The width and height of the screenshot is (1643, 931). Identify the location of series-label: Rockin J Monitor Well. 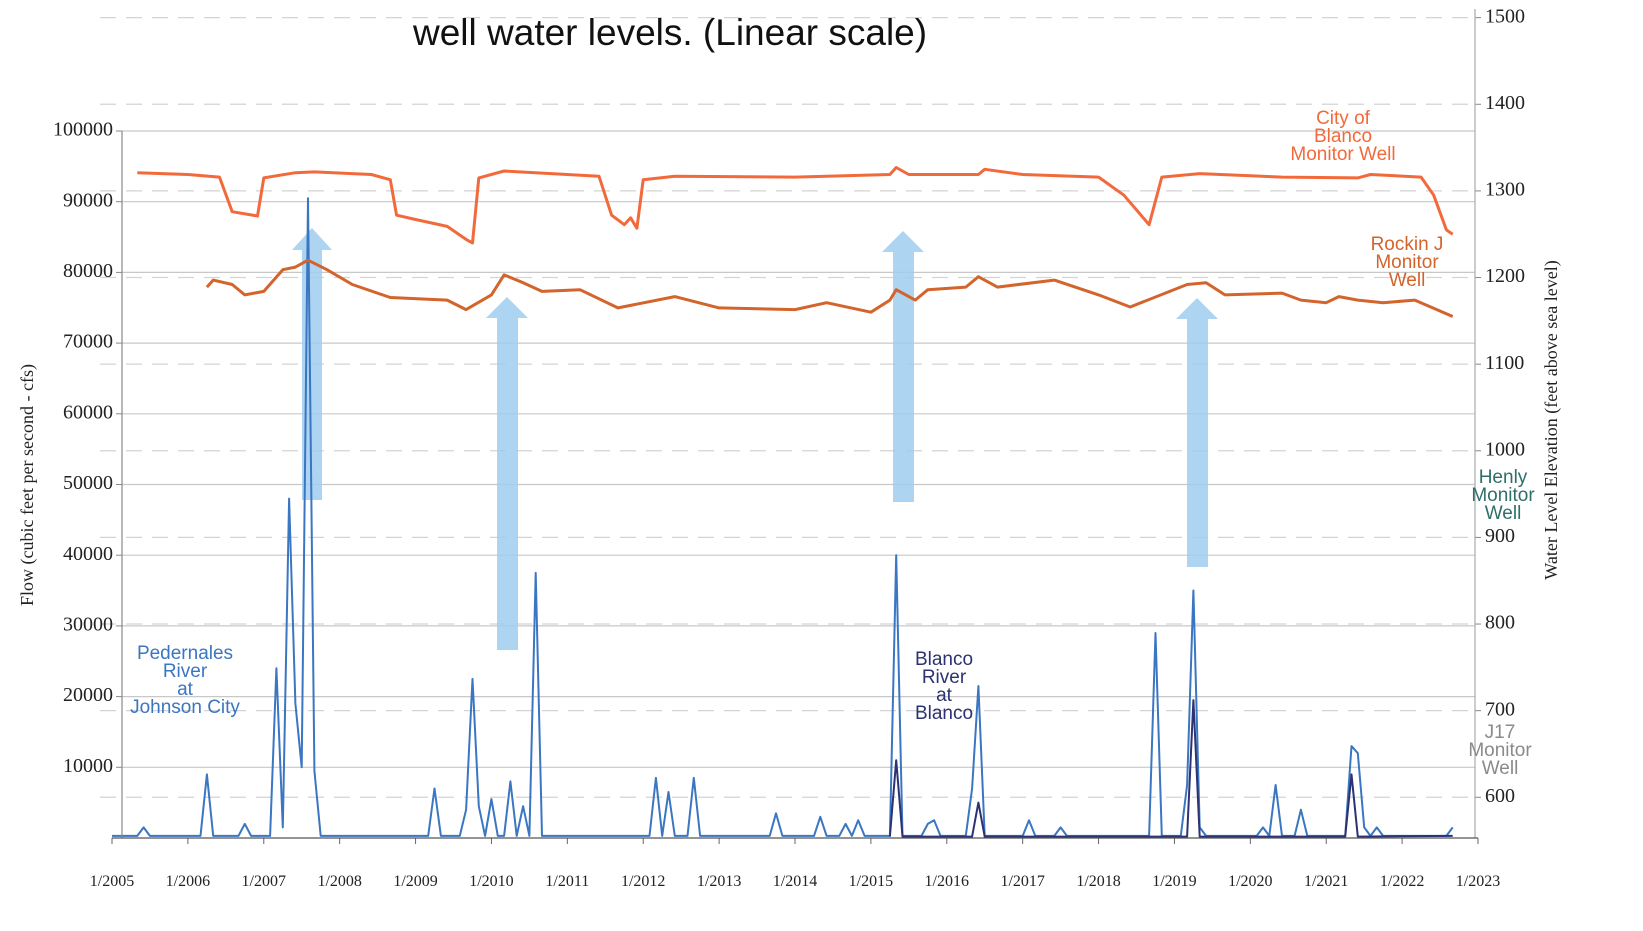
(1407, 262).